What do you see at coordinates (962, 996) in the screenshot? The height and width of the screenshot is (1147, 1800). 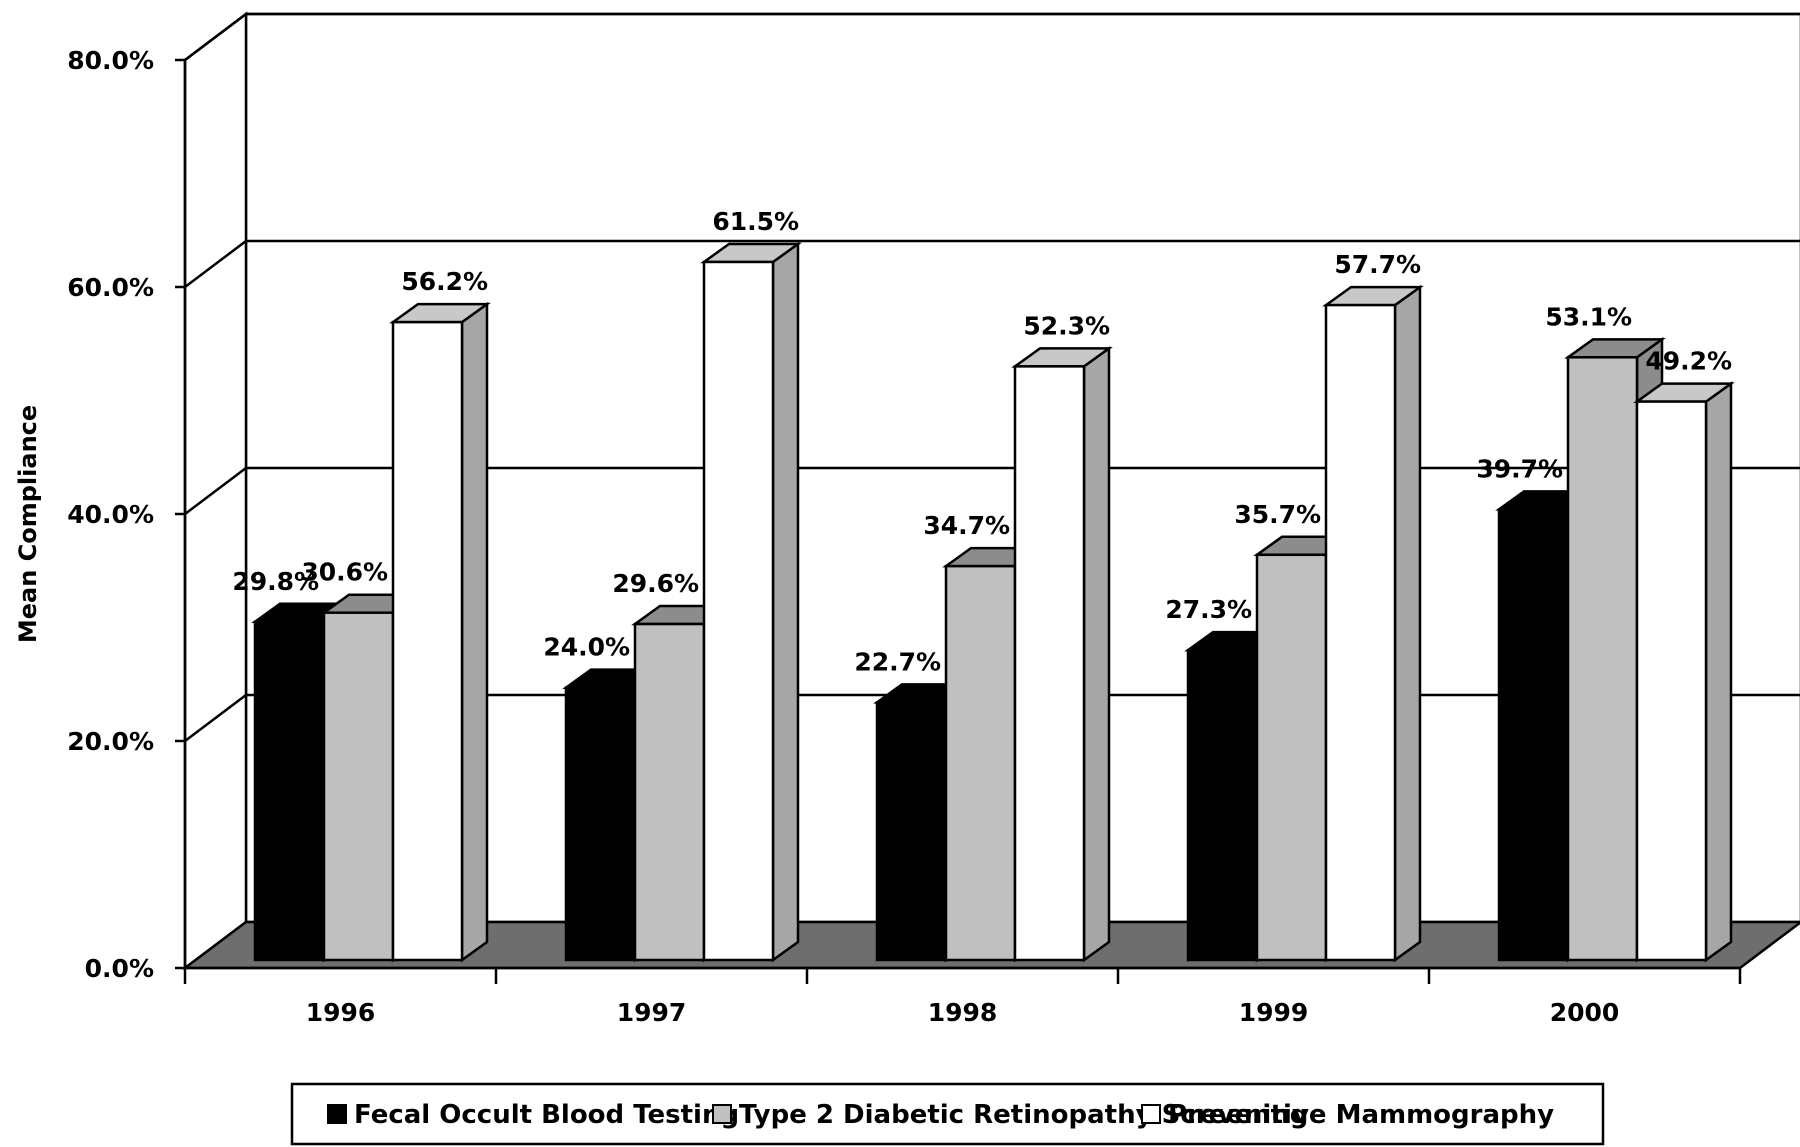 I see `category-axis: 1996 1997 1998 1999 2000` at bounding box center [962, 996].